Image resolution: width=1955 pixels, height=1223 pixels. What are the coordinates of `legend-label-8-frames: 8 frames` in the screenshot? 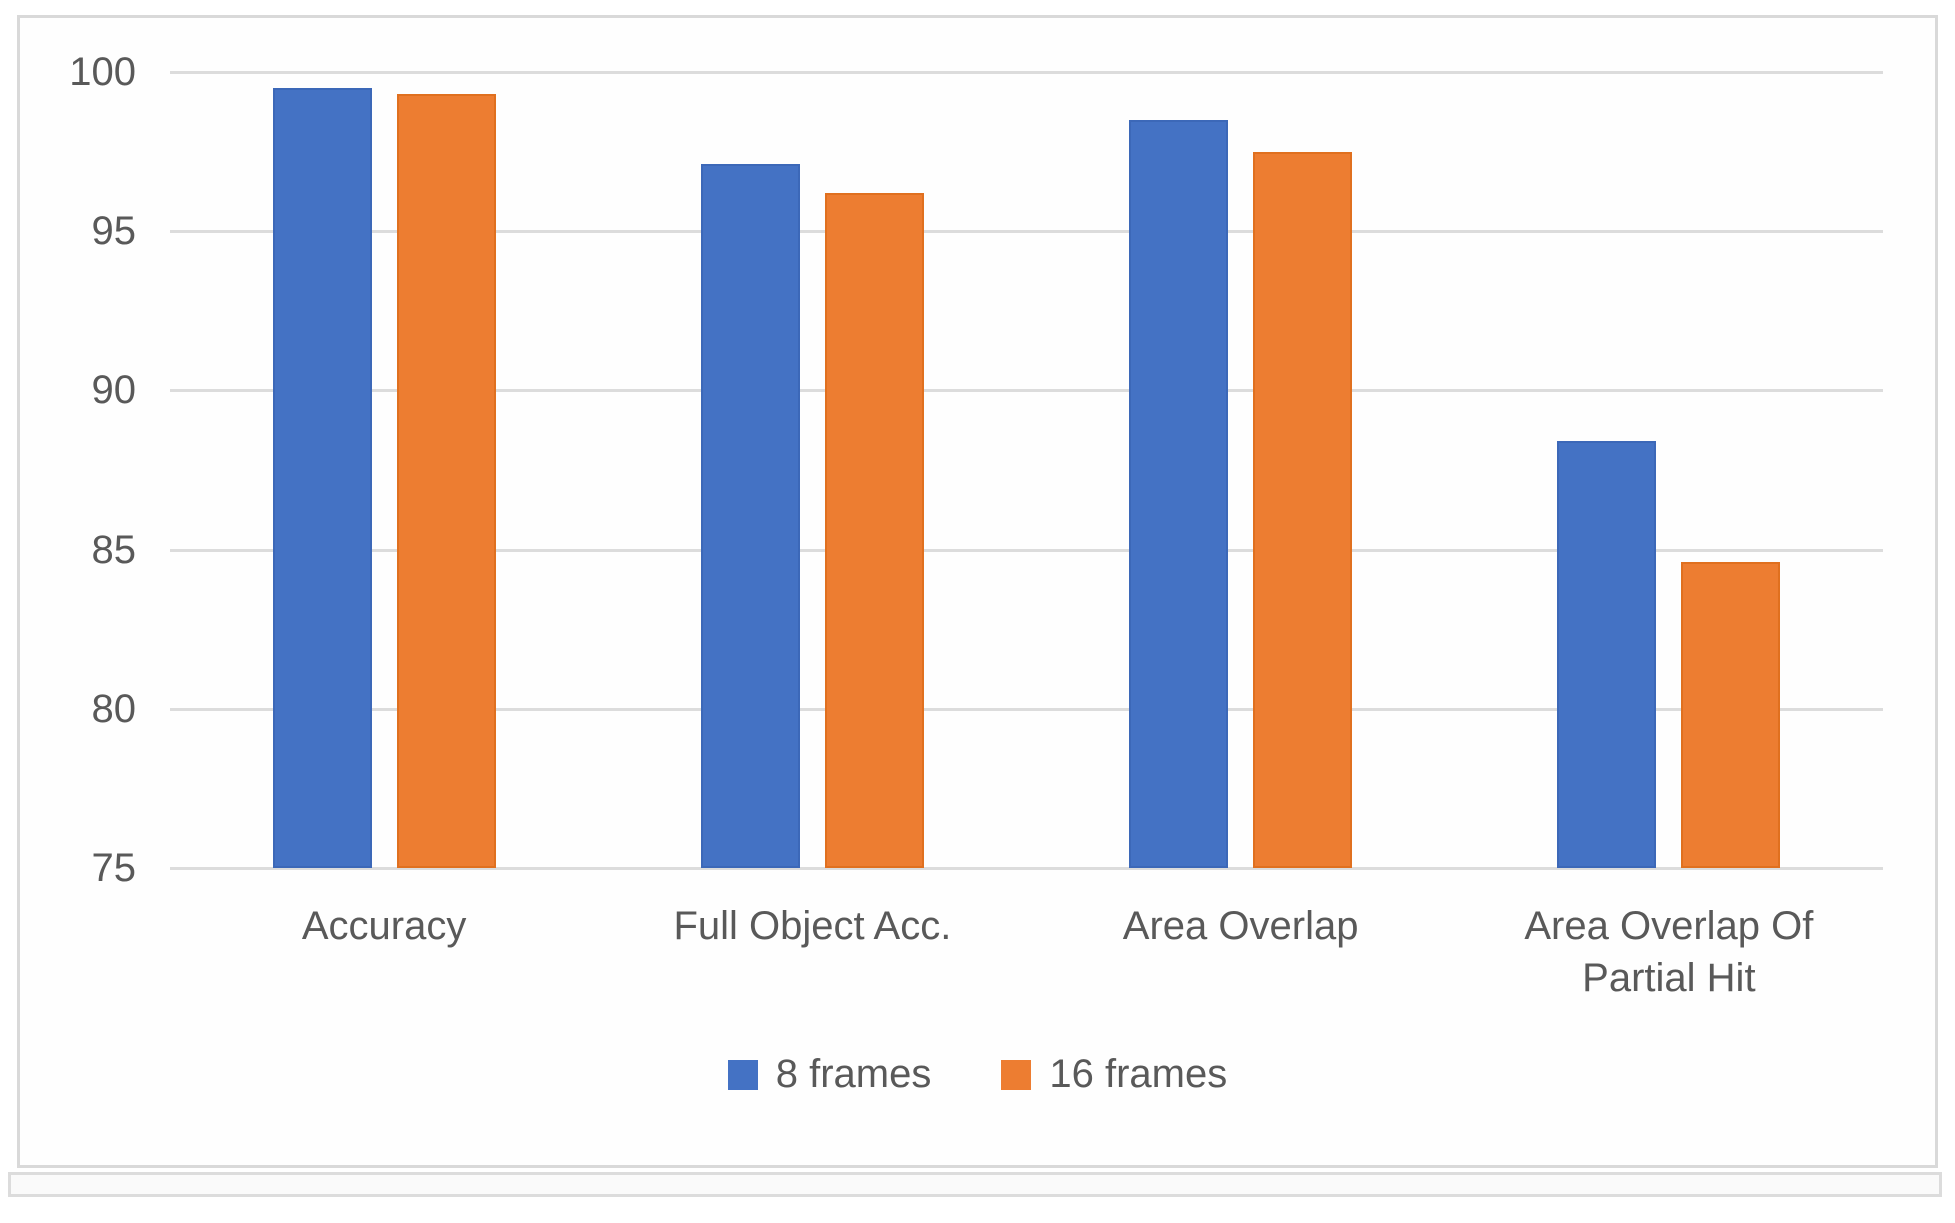 It's located at (853, 1074).